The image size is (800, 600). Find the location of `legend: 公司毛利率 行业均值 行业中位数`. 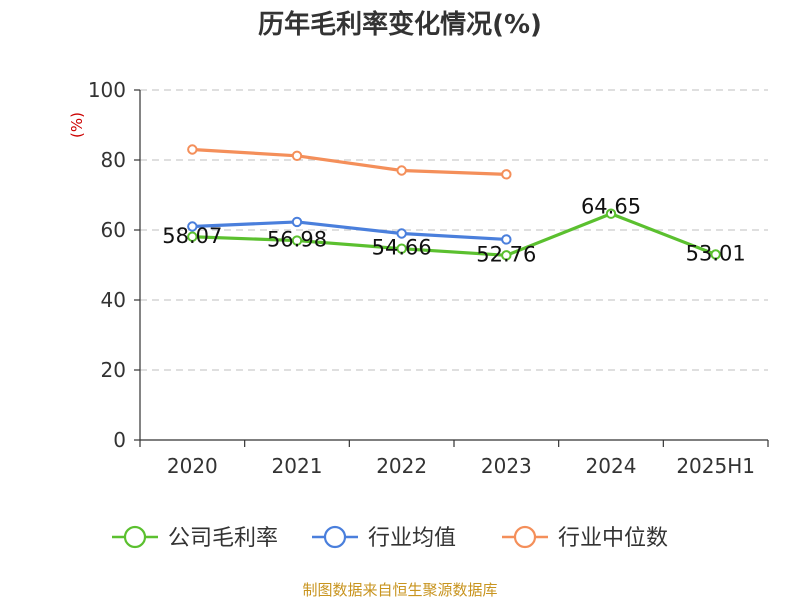

legend: 公司毛利率 行业均值 行业中位数 is located at coordinates (390, 538).